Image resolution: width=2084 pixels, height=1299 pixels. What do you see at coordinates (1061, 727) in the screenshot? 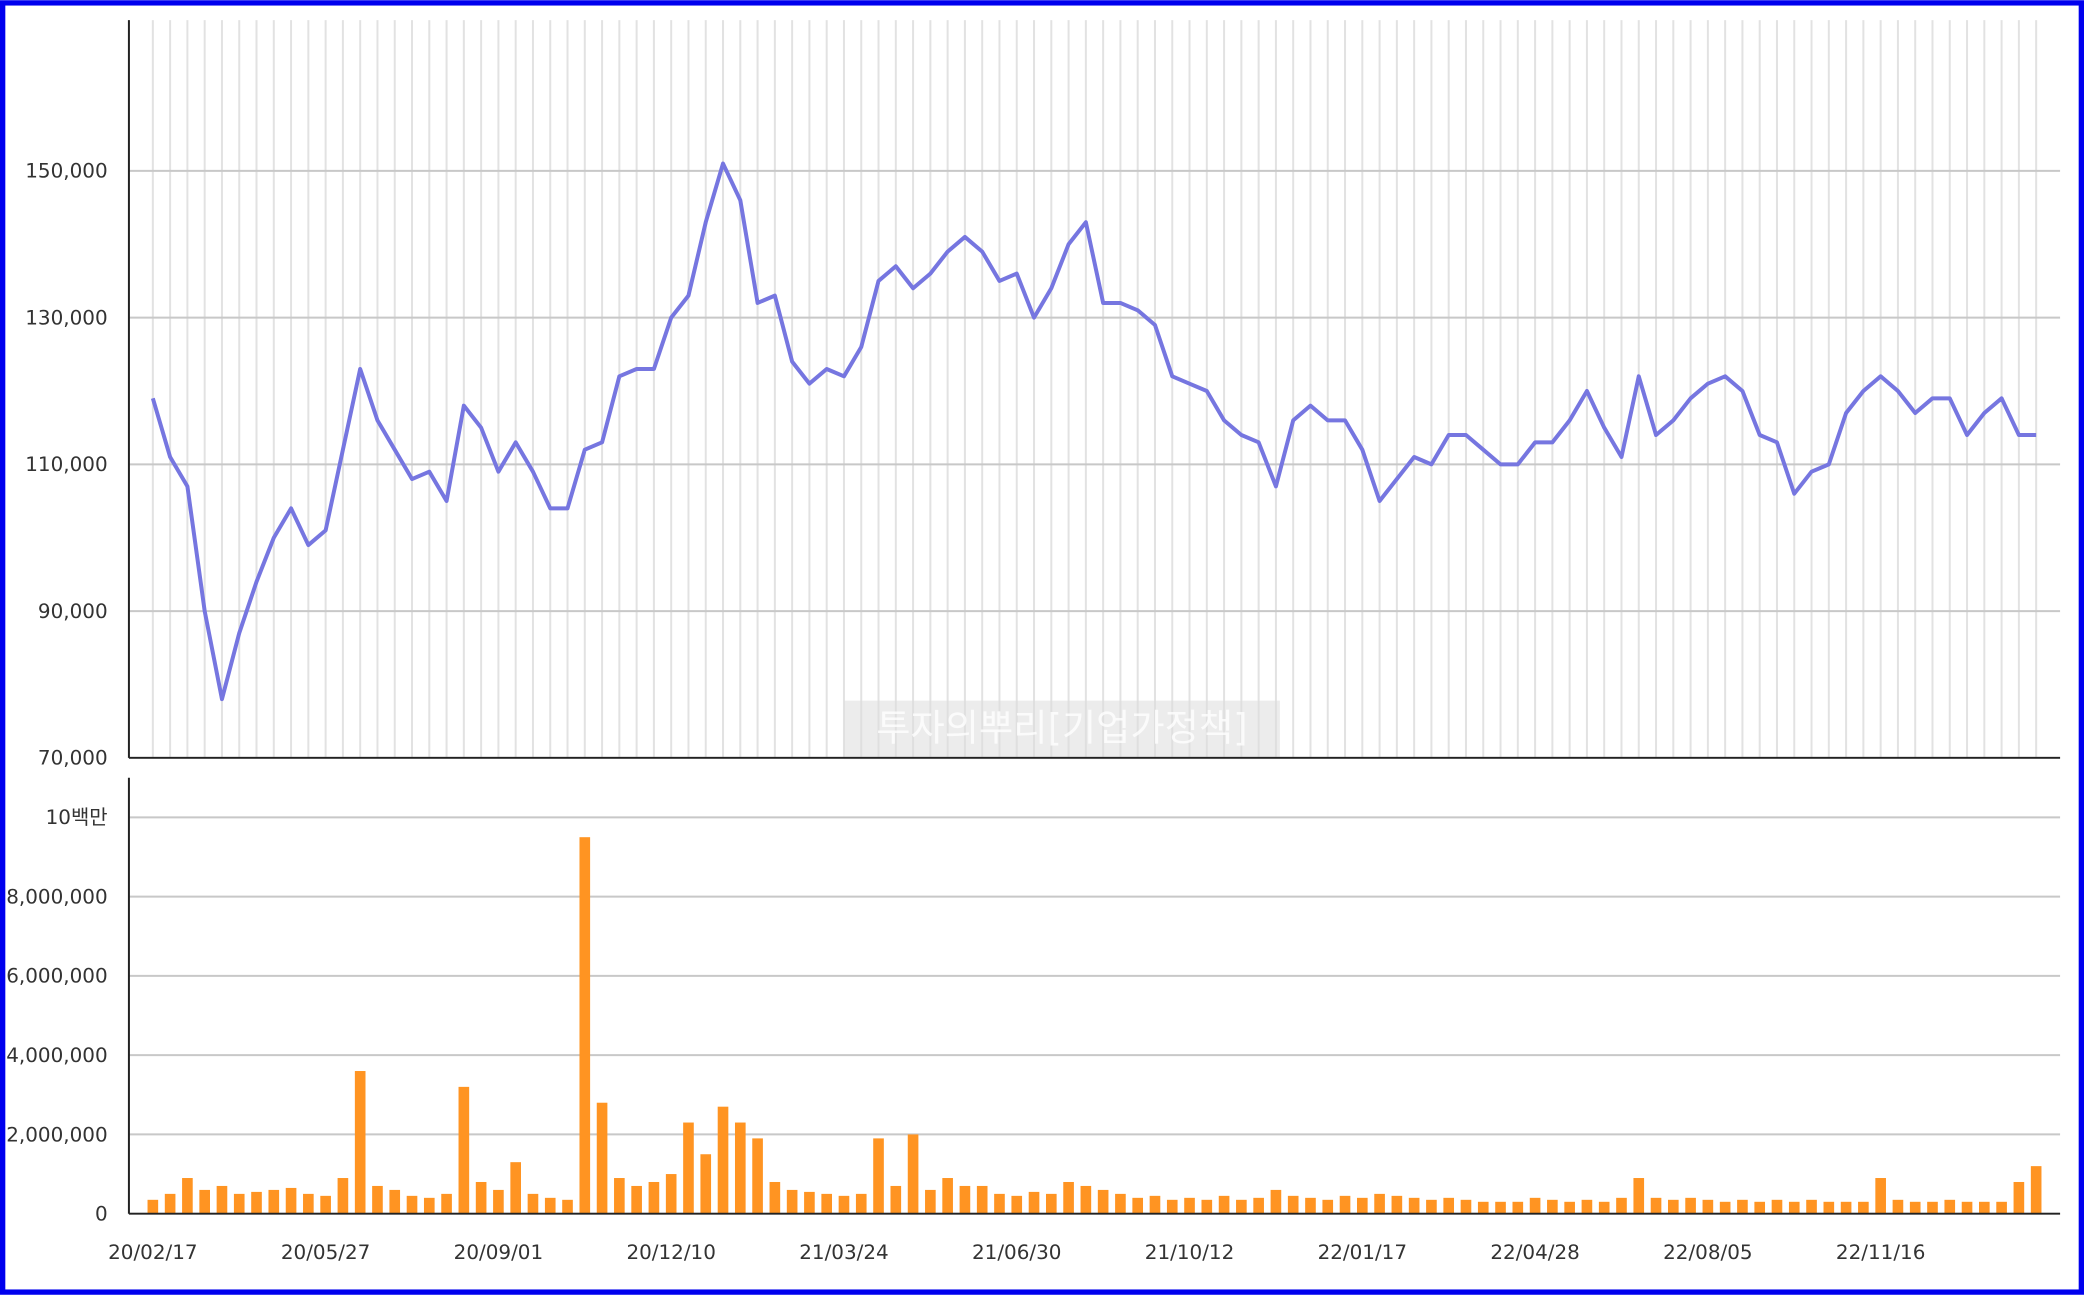
I see `watermark: 투자의뿌리[기업가정책]` at bounding box center [1061, 727].